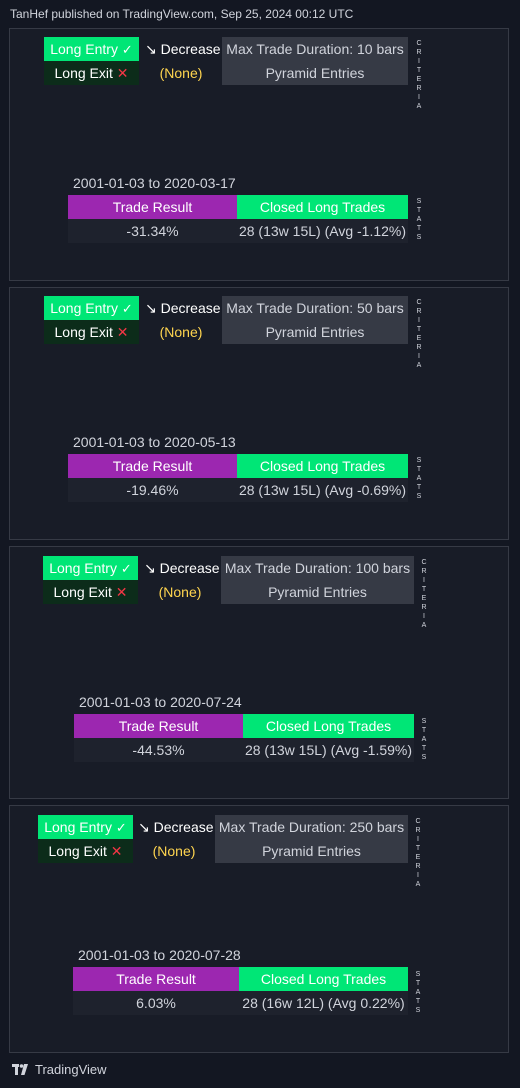  Describe the element at coordinates (21, 1069) in the screenshot. I see `tradingview-logo-icon` at that location.